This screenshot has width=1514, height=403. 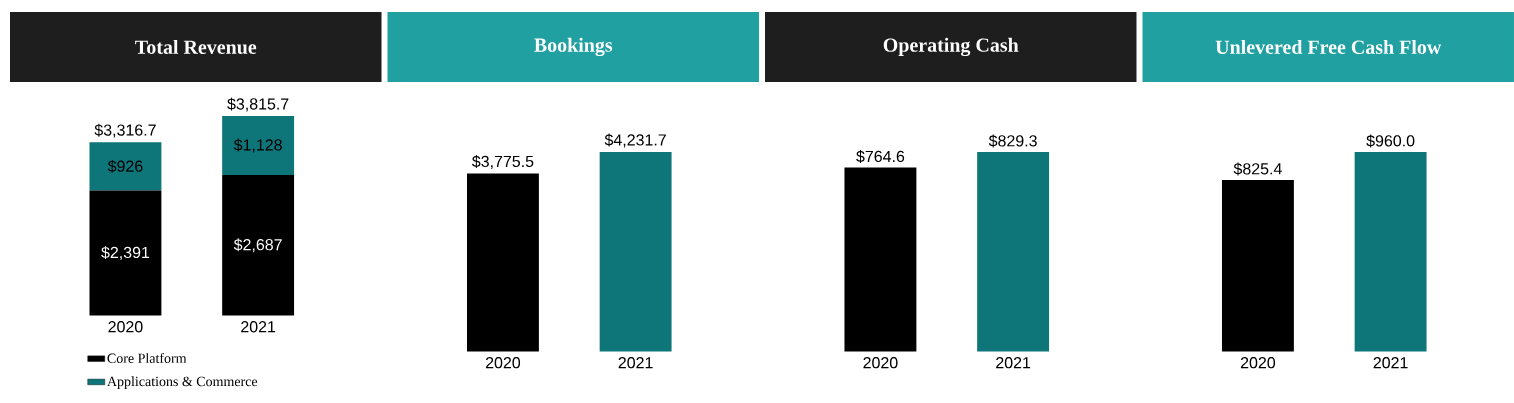 I want to click on legend-label: Applications & Commerce, so click(x=182, y=382).